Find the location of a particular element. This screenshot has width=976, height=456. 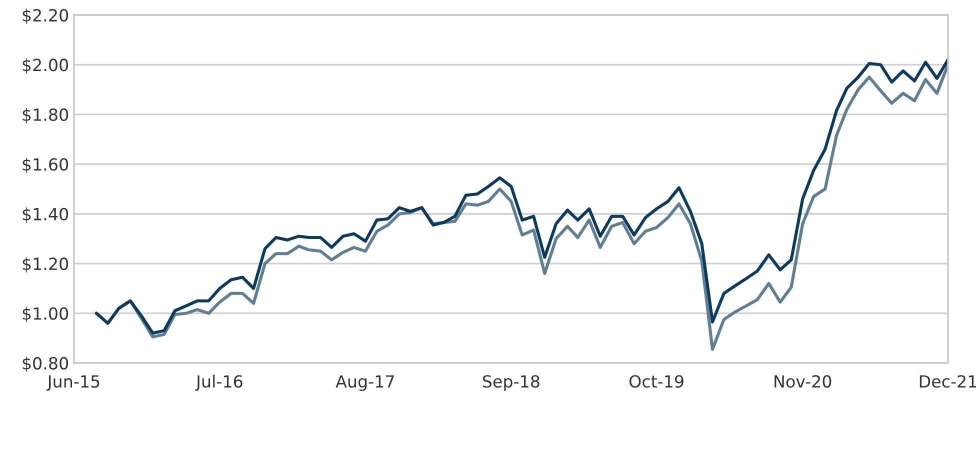

y-tick-label: $0.80 is located at coordinates (45, 364).